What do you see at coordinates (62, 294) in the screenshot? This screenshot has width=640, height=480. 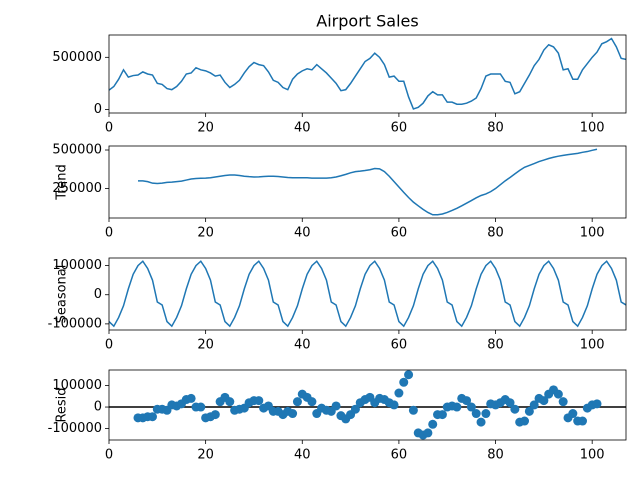 I see `y-axis-label: Seasonal` at bounding box center [62, 294].